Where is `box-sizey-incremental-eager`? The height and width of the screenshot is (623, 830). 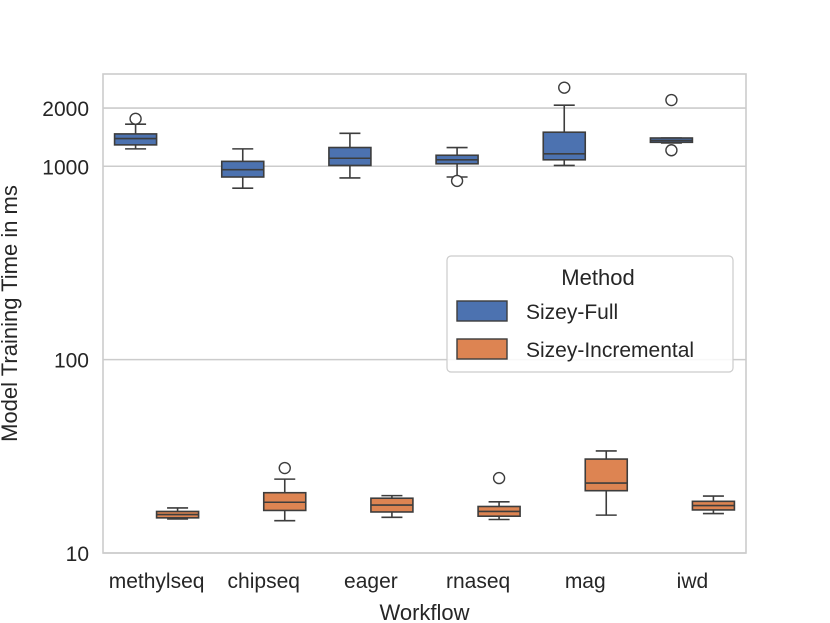 box-sizey-incremental-eager is located at coordinates (392, 506).